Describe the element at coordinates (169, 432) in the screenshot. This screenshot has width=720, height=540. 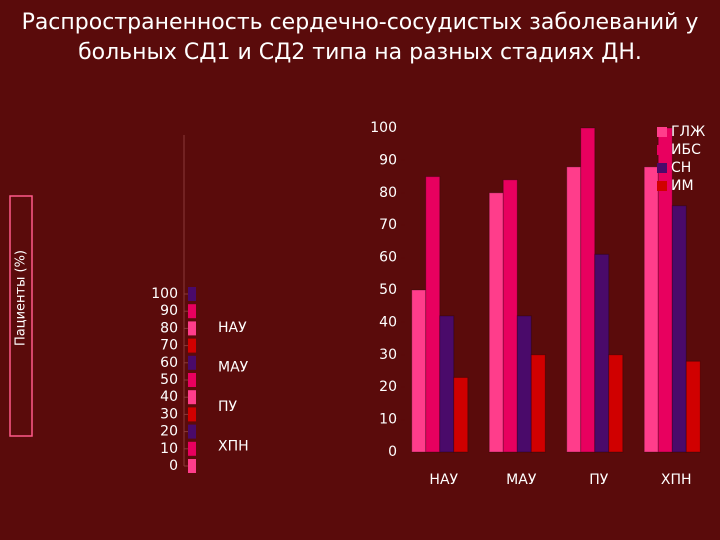
I see `inset-tick-label: 20` at that location.